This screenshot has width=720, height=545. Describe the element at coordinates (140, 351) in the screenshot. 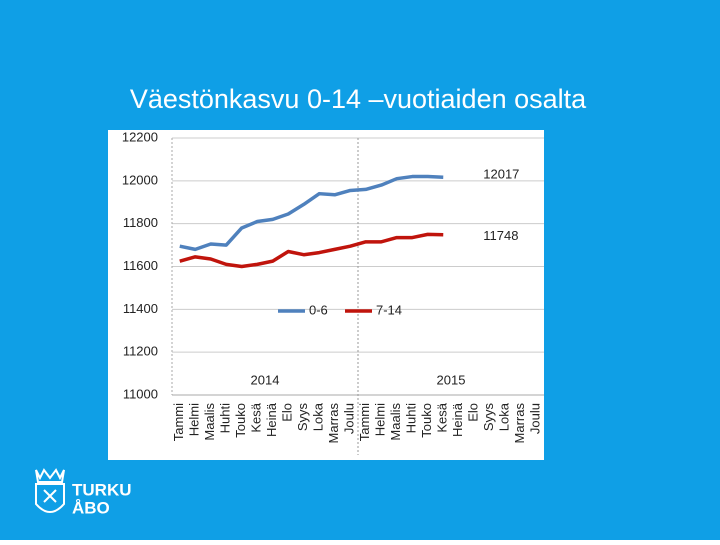

I see `y-tick-label: 11200` at that location.